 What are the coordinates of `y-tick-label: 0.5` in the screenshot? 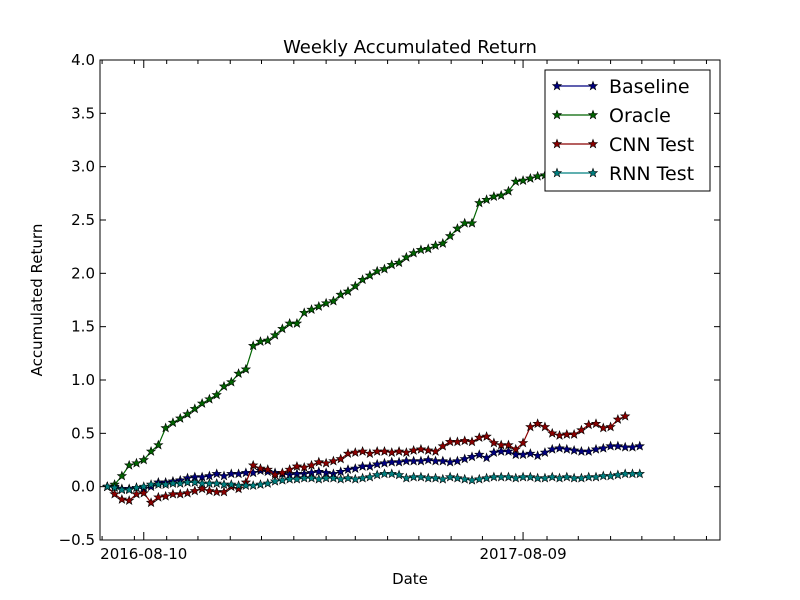 It's located at (83, 433).